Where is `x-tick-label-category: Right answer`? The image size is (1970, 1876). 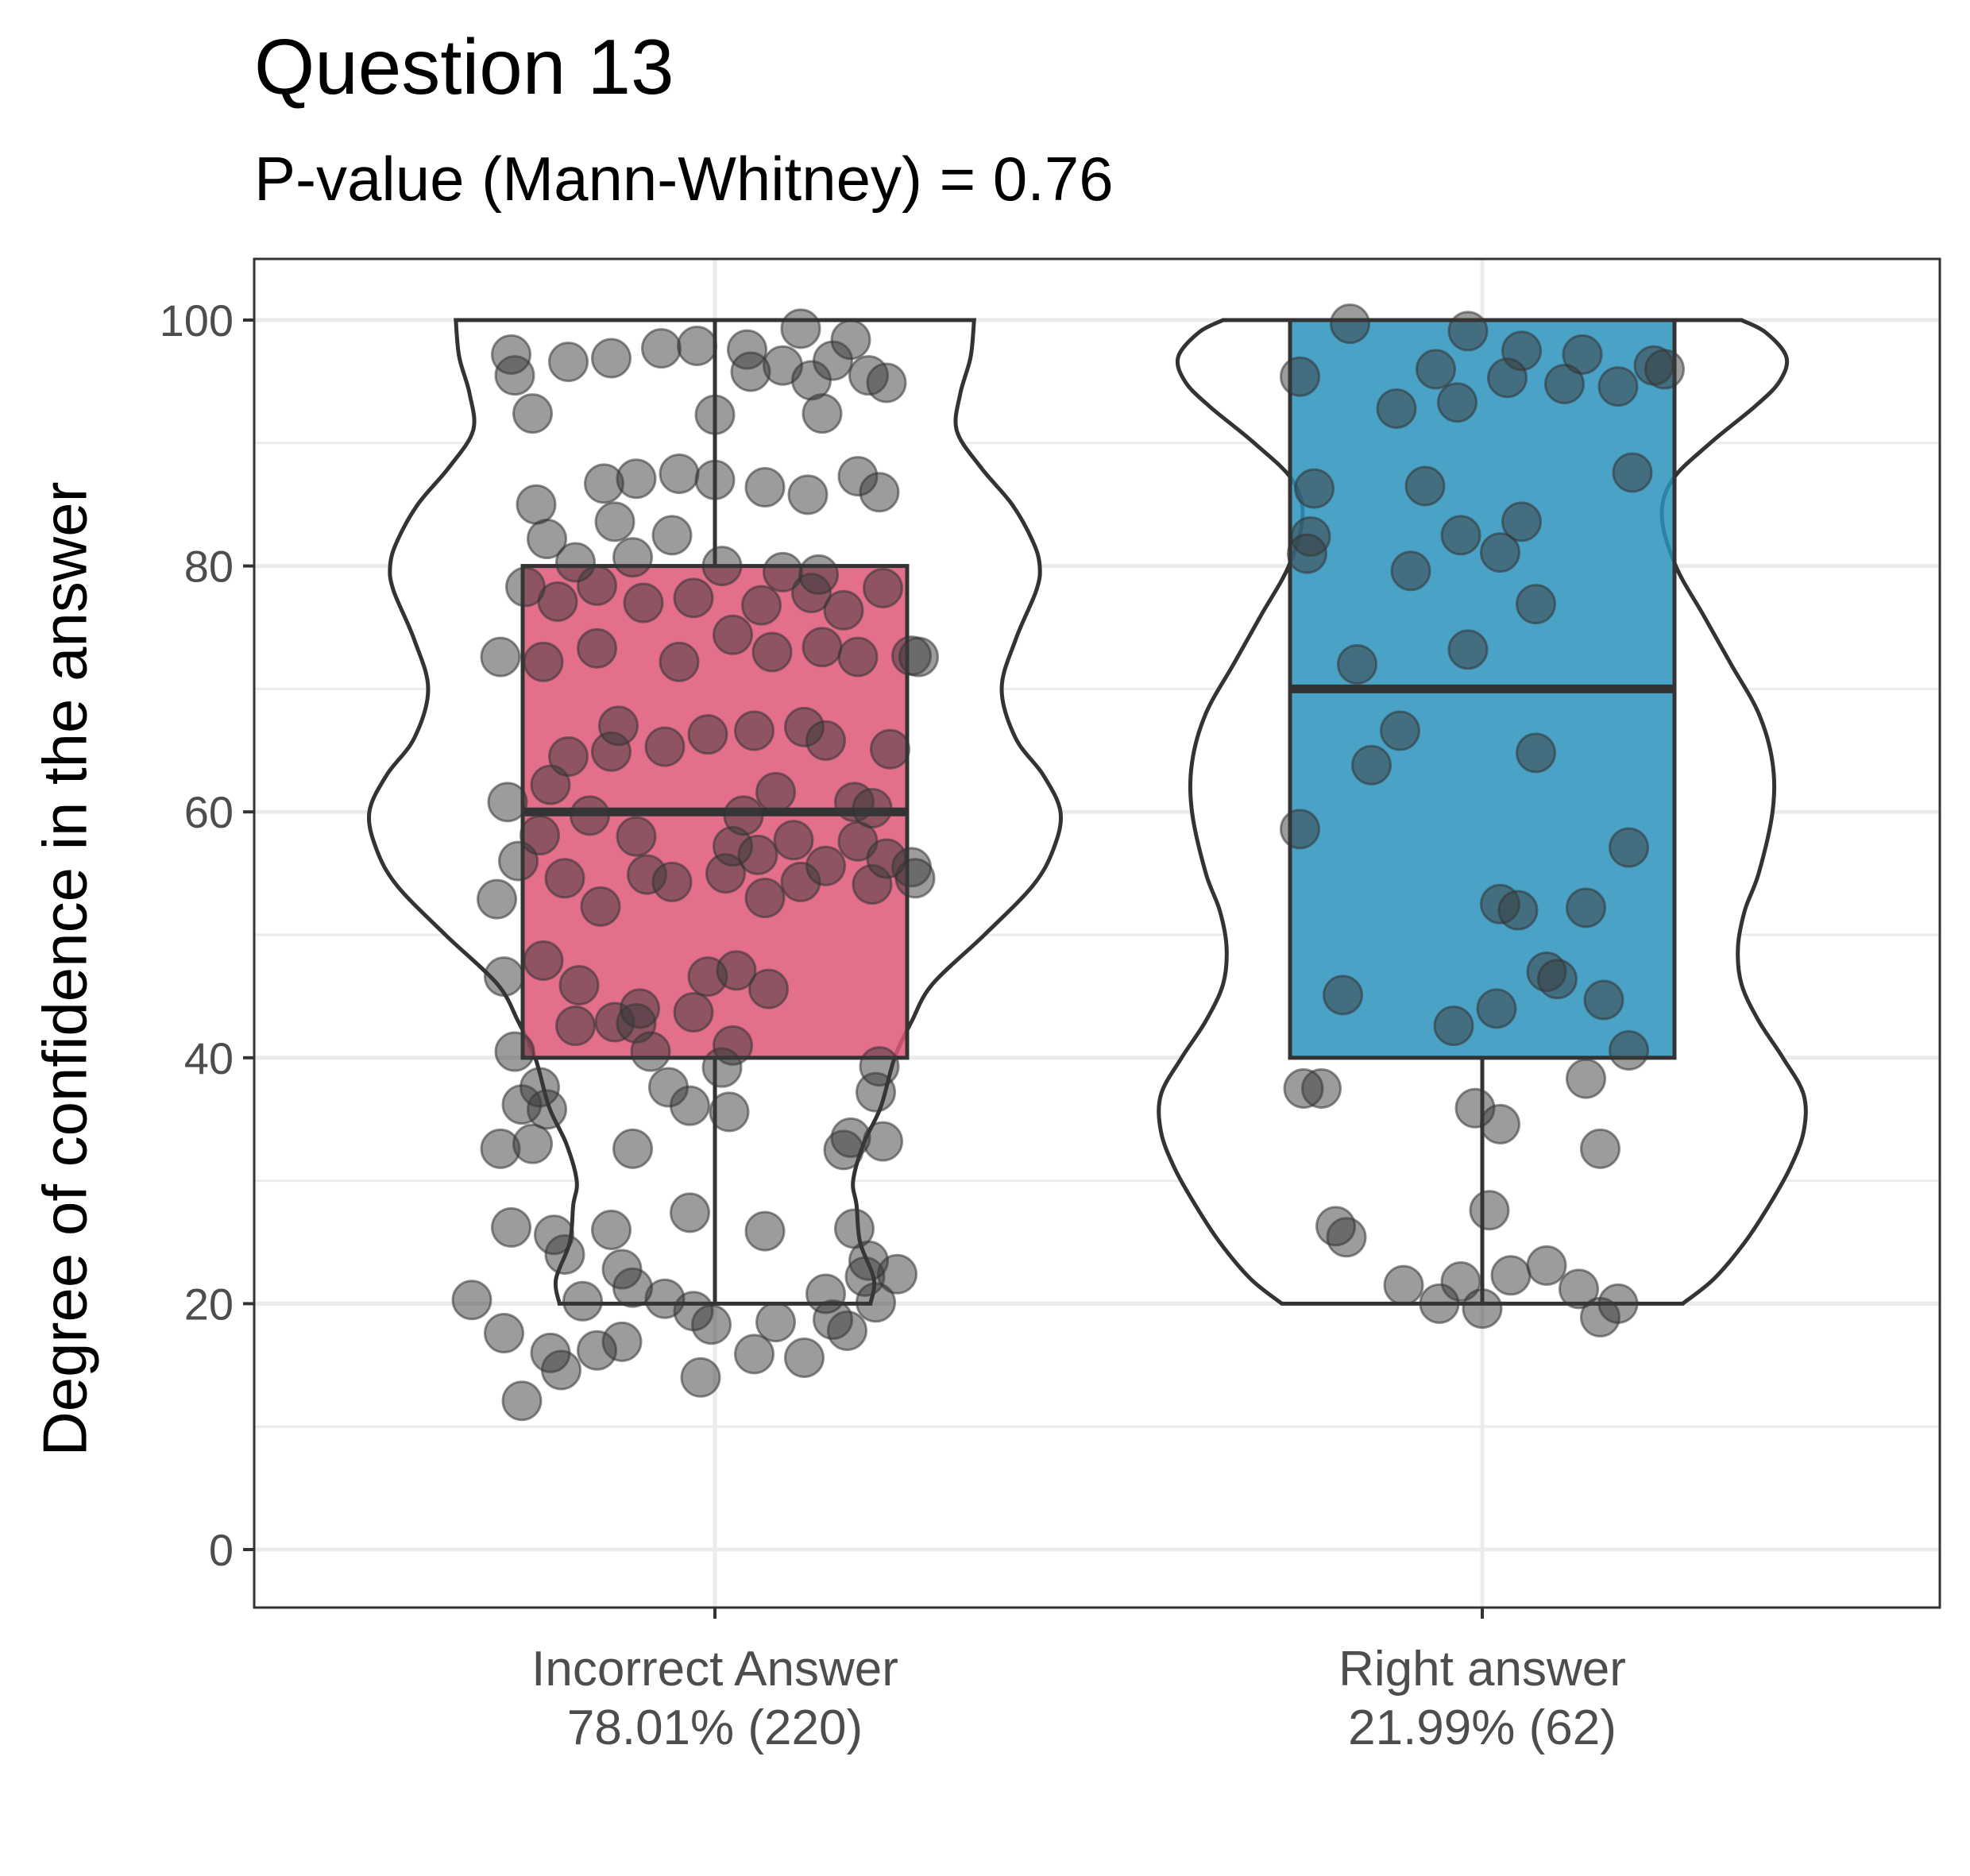 x-tick-label-category: Right answer is located at coordinates (1482, 1669).